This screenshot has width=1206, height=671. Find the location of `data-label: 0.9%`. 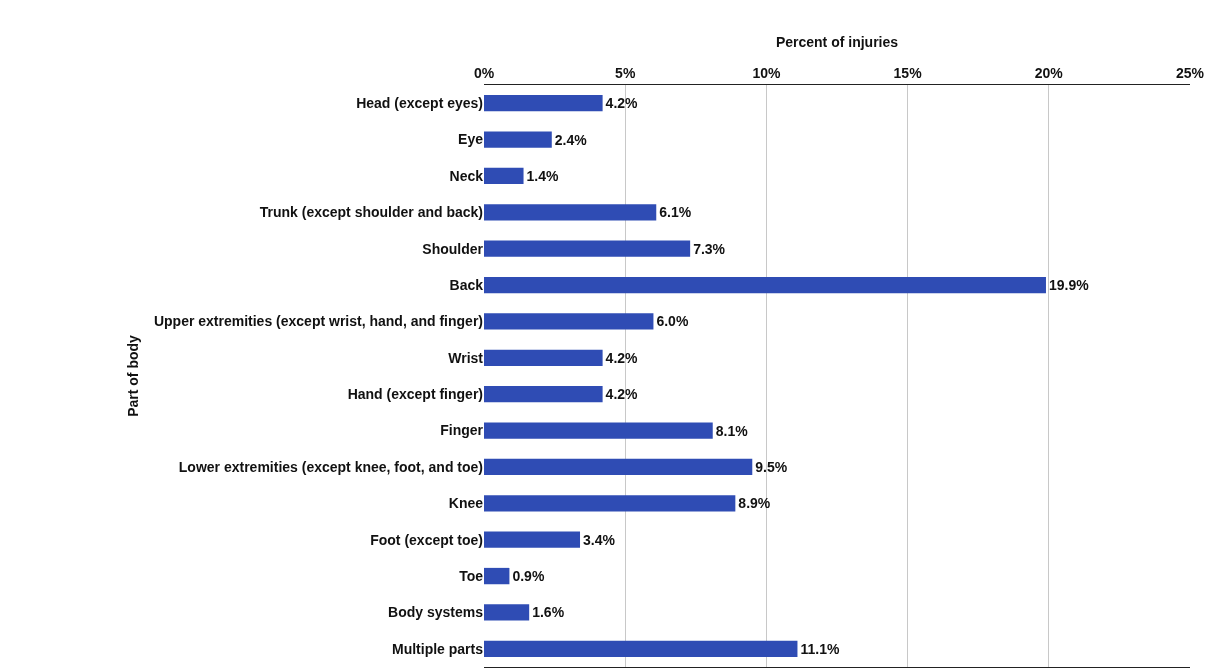

data-label: 0.9% is located at coordinates (528, 576).